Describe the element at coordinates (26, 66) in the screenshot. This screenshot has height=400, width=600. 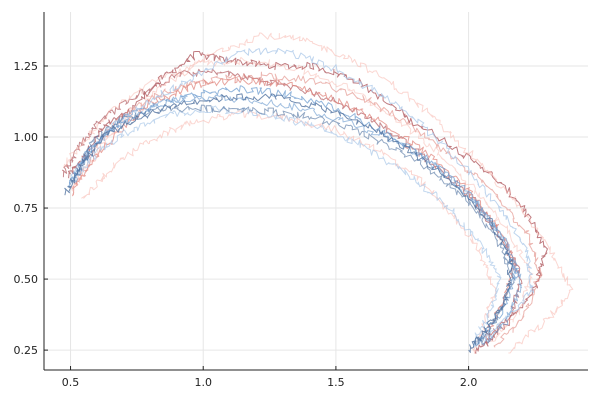
I see `y-tick-label: 1.25` at that location.